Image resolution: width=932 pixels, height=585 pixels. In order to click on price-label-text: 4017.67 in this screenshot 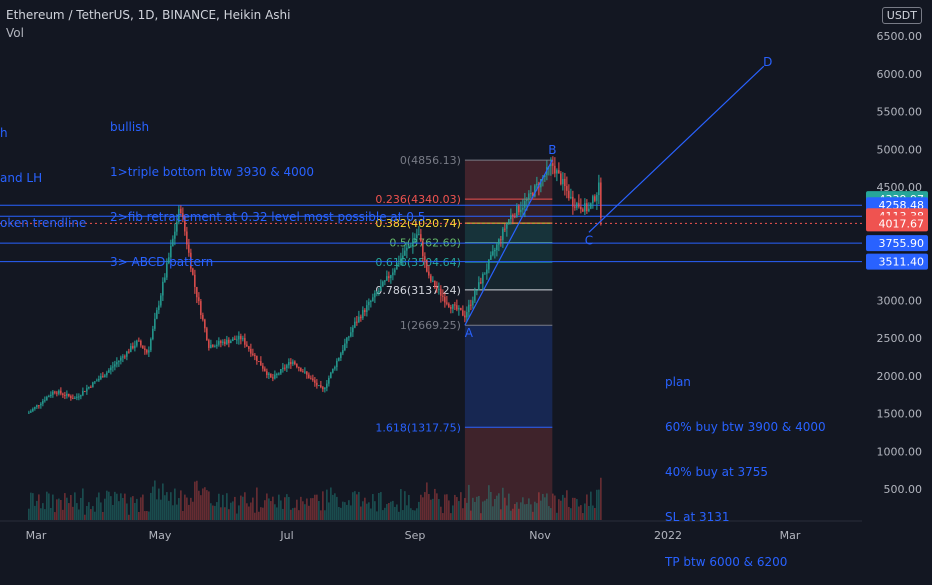, I will do `click(902, 223)`.